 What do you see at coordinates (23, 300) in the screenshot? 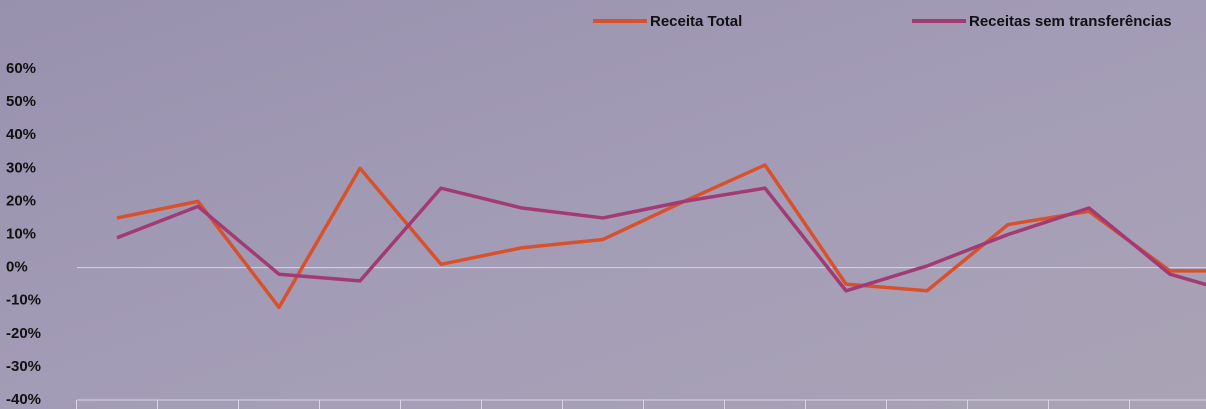
I see `y-tick-label: -10%` at bounding box center [23, 300].